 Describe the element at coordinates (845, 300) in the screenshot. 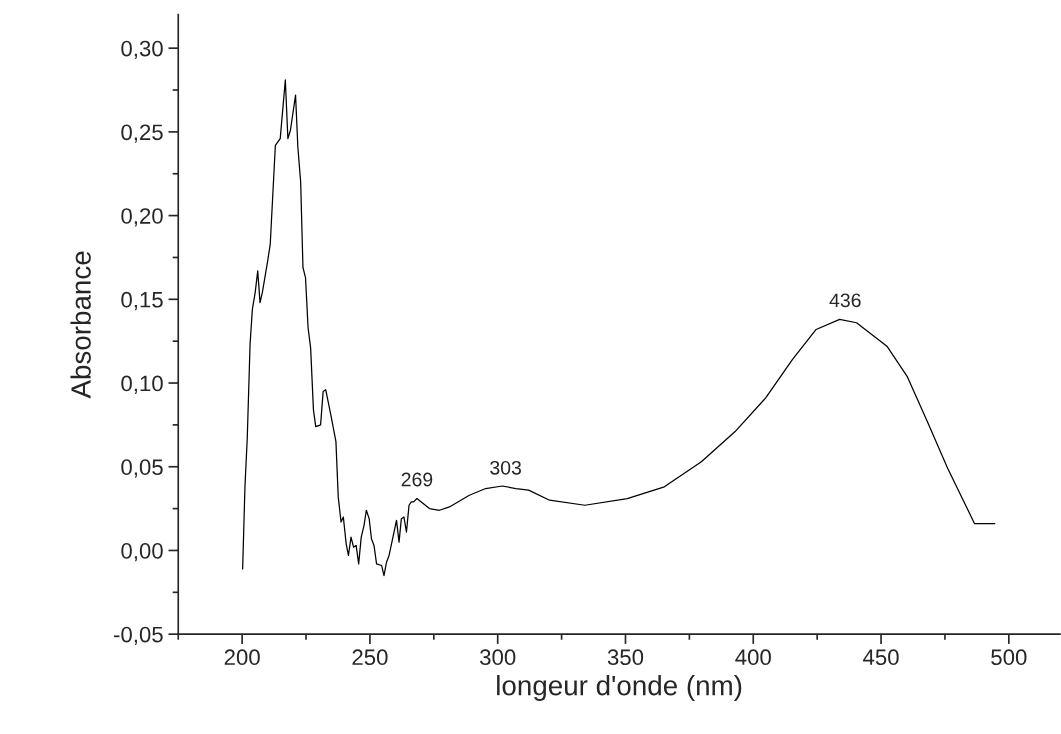

I see `annotation: 436` at that location.